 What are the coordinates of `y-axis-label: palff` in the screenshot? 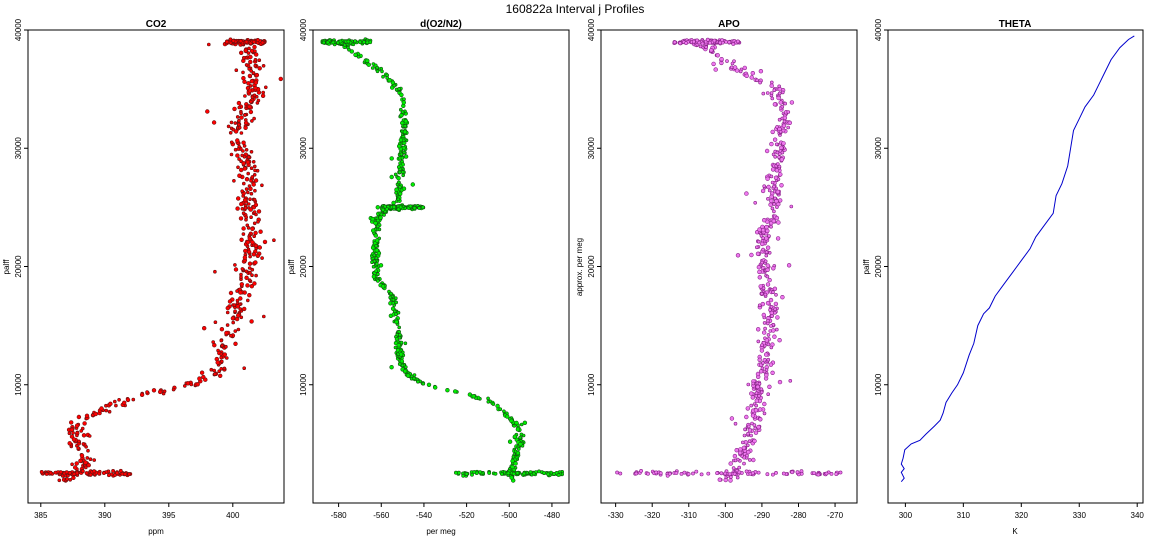 It's located at (6, 267).